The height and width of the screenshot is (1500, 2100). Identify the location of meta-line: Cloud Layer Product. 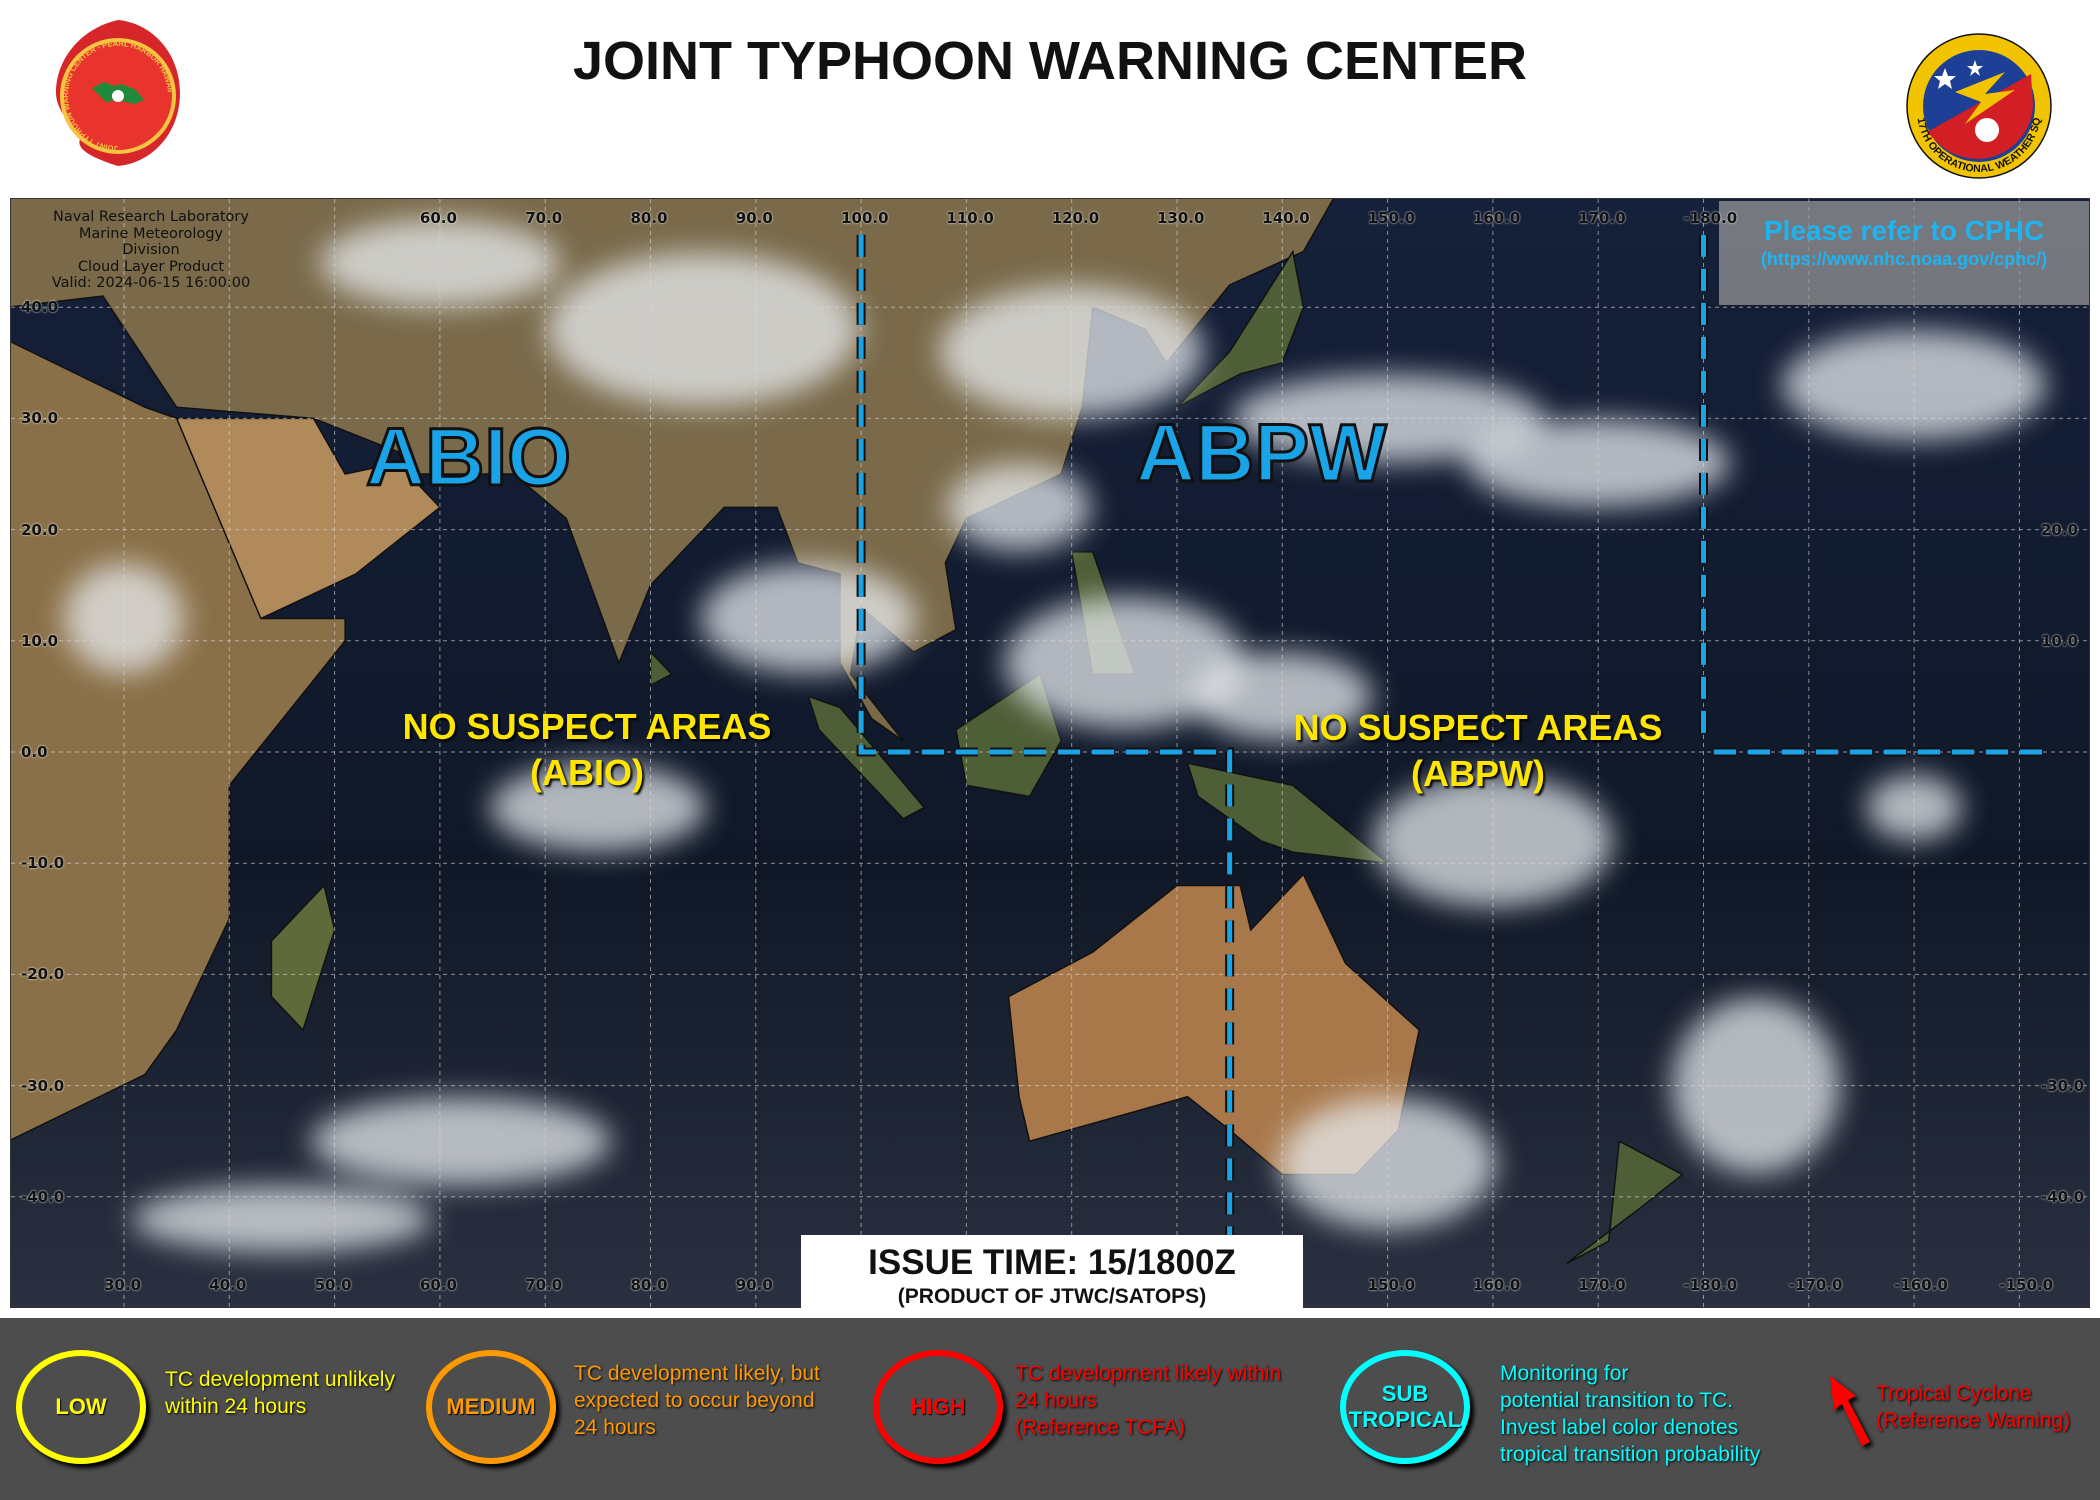
(151, 266).